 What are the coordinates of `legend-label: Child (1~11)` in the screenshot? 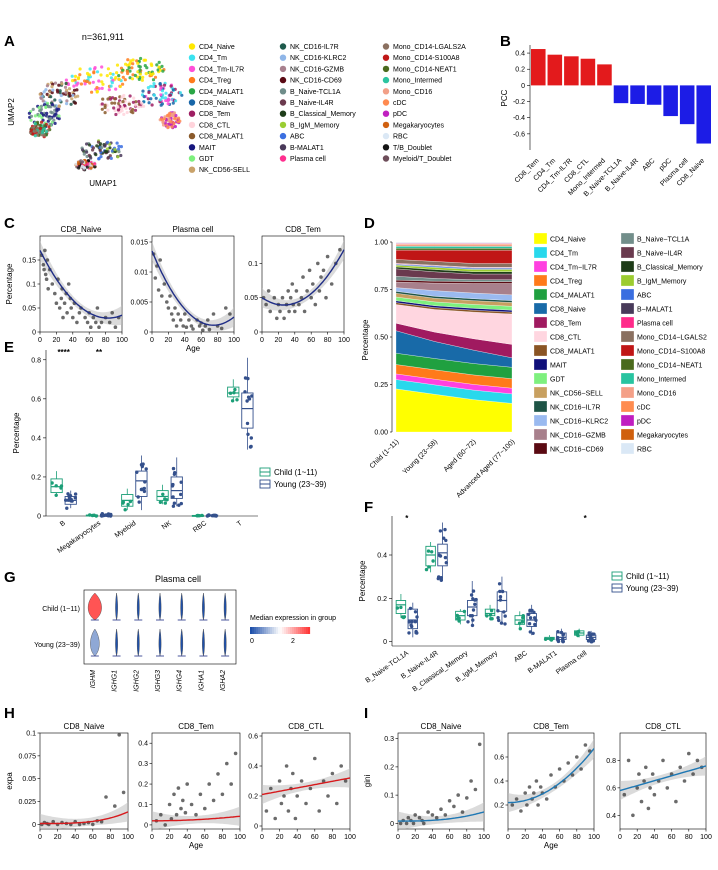 It's located at (296, 472).